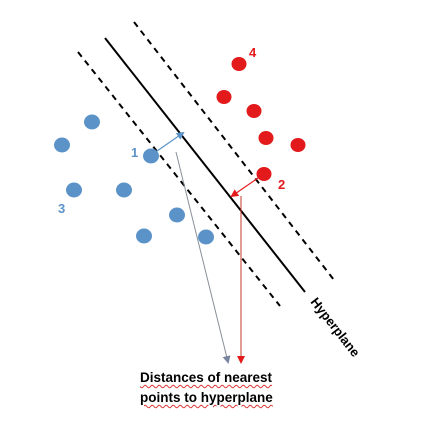 The width and height of the screenshot is (421, 438). I want to click on blue-point-support, so click(151, 156).